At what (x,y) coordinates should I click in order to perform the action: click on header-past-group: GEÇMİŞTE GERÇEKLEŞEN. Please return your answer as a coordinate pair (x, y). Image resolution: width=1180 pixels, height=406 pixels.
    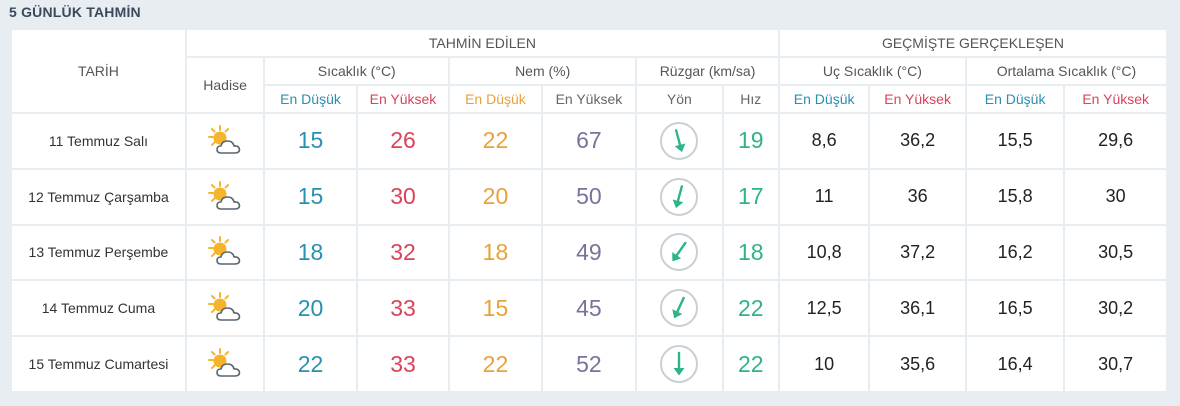
    Looking at the image, I should click on (972, 43).